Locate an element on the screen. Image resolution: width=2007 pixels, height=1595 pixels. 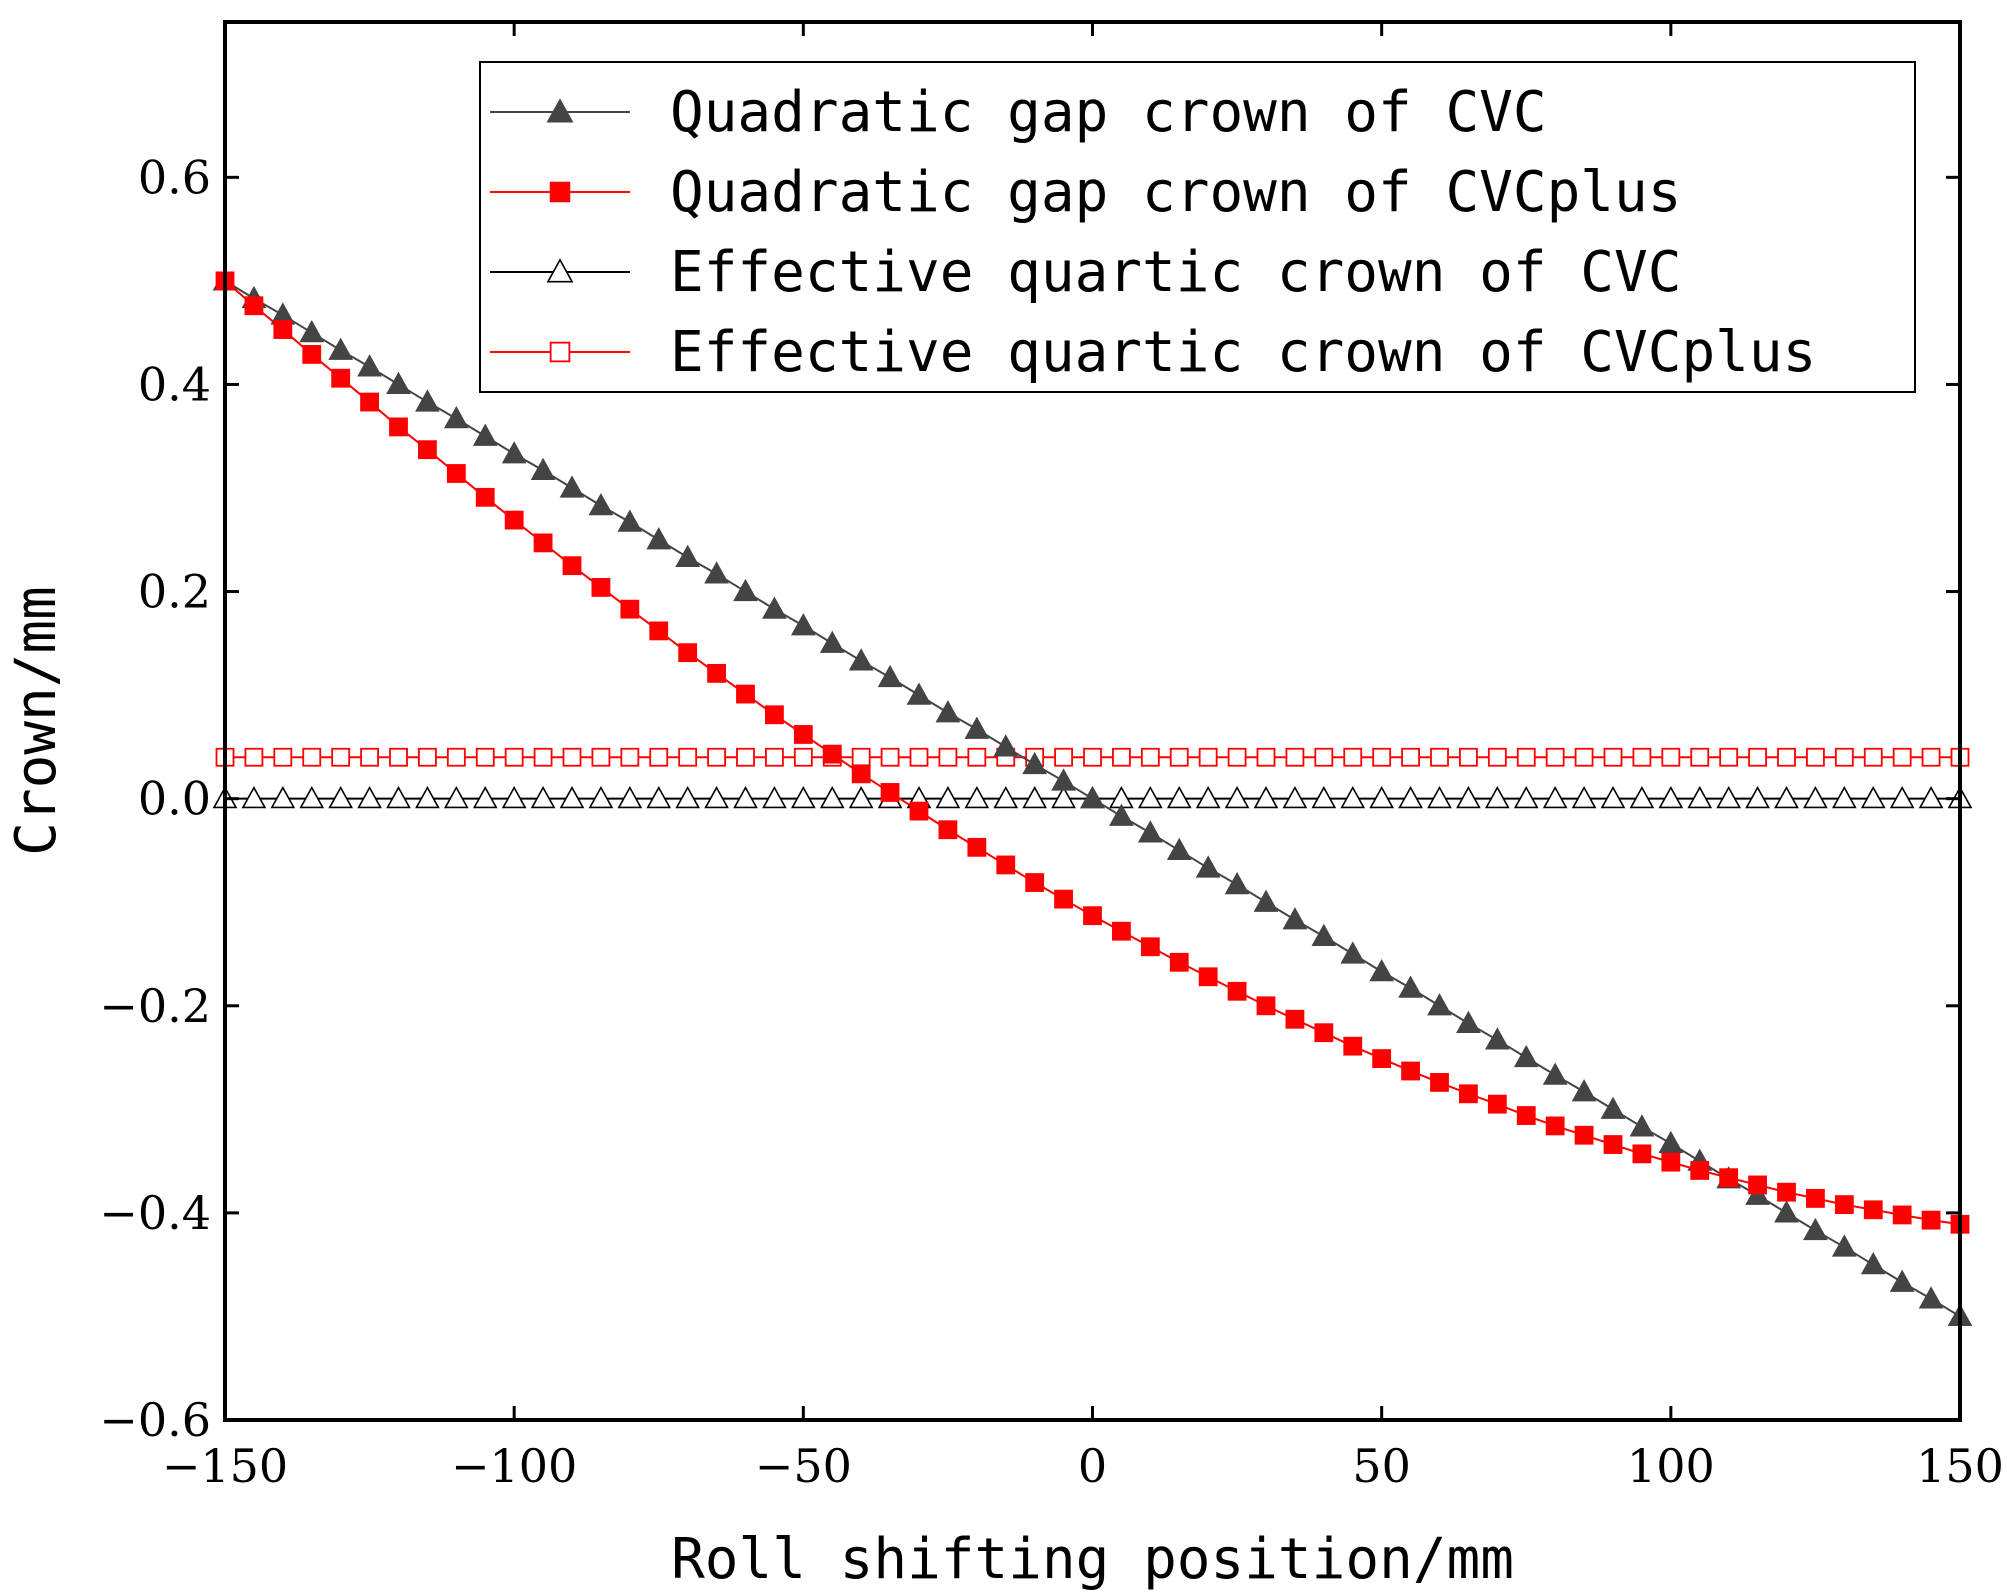
legend-label: Quadratic gap crown of CVCplus is located at coordinates (1175, 192).